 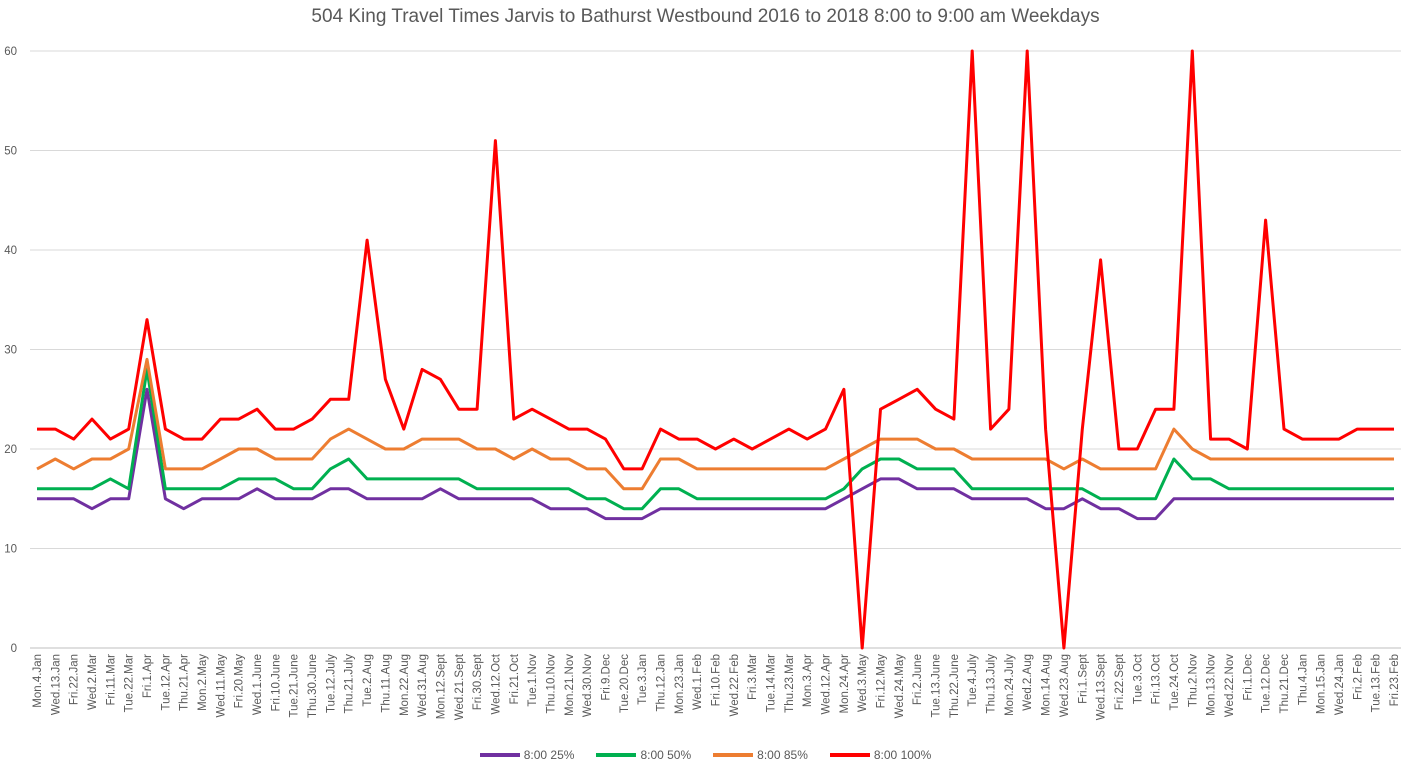 What do you see at coordinates (221, 686) in the screenshot?
I see `x-tick-label: Wed.11.May` at bounding box center [221, 686].